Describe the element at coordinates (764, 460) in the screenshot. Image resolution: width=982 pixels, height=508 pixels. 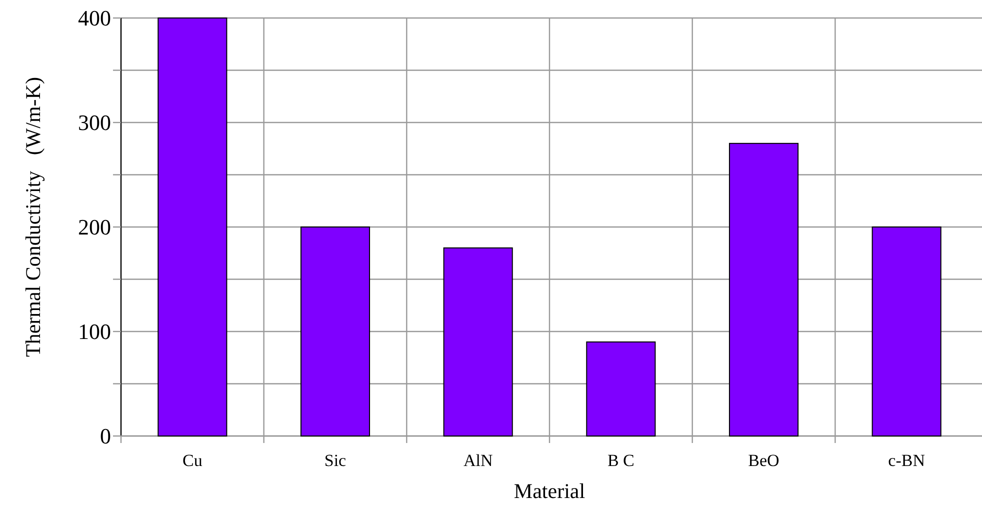
I see `x-tick-label: BeO` at that location.